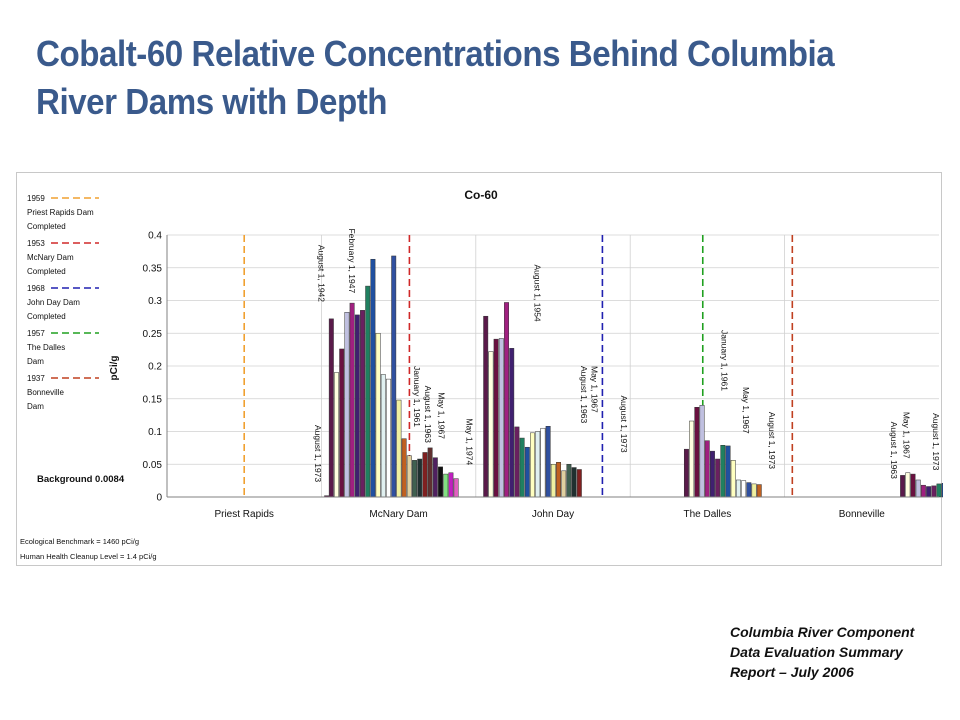 The width and height of the screenshot is (960, 720). Describe the element at coordinates (155, 432) in the screenshot. I see `y-tick-label: 0.1` at that location.